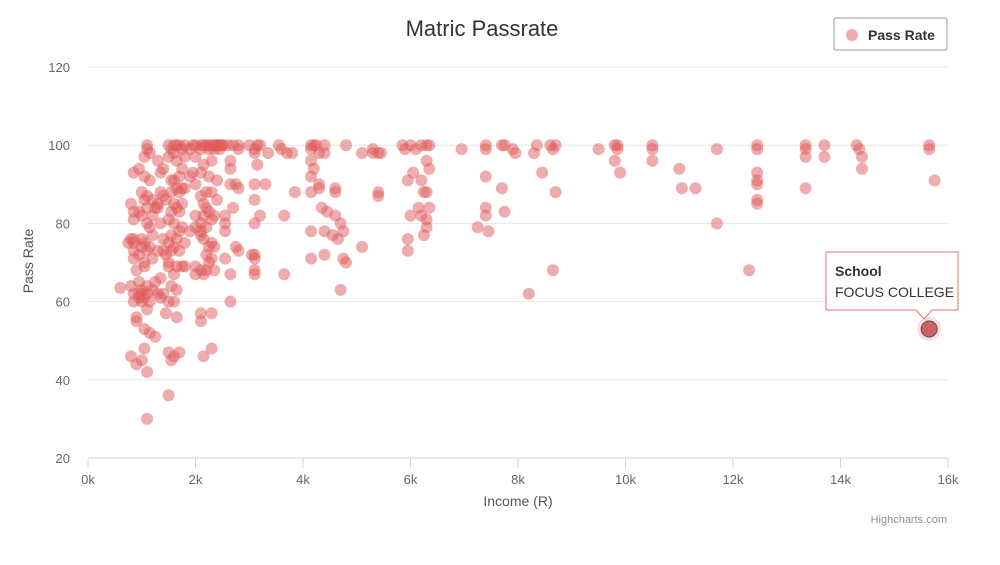 The height and width of the screenshot is (565, 1000). I want to click on credits-link: Highcharts.com, so click(909, 520).